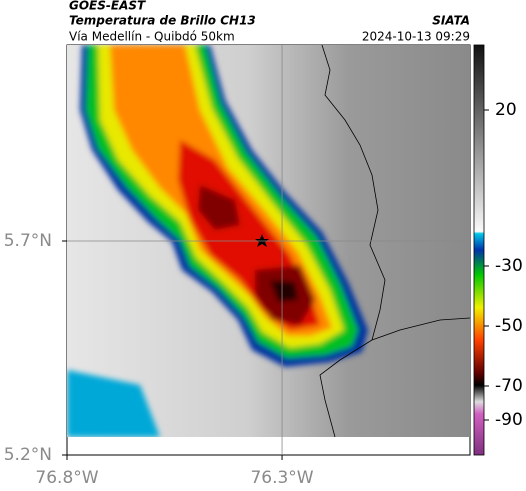 The image size is (526, 491). What do you see at coordinates (152, 37) in the screenshot?
I see `route: Vía Medellín - Quibdó 50km` at bounding box center [152, 37].